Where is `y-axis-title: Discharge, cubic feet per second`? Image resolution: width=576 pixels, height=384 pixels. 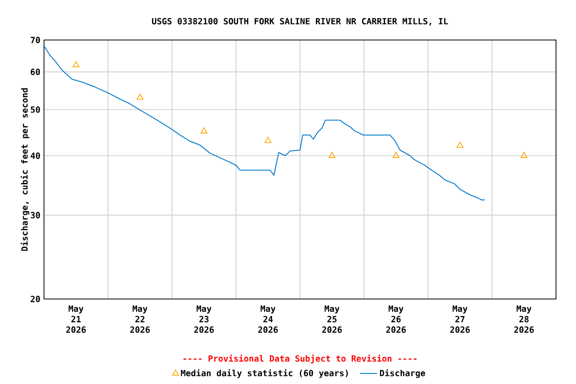
y-axis-title: Discharge, cubic feet per second is located at coordinates (25, 169).